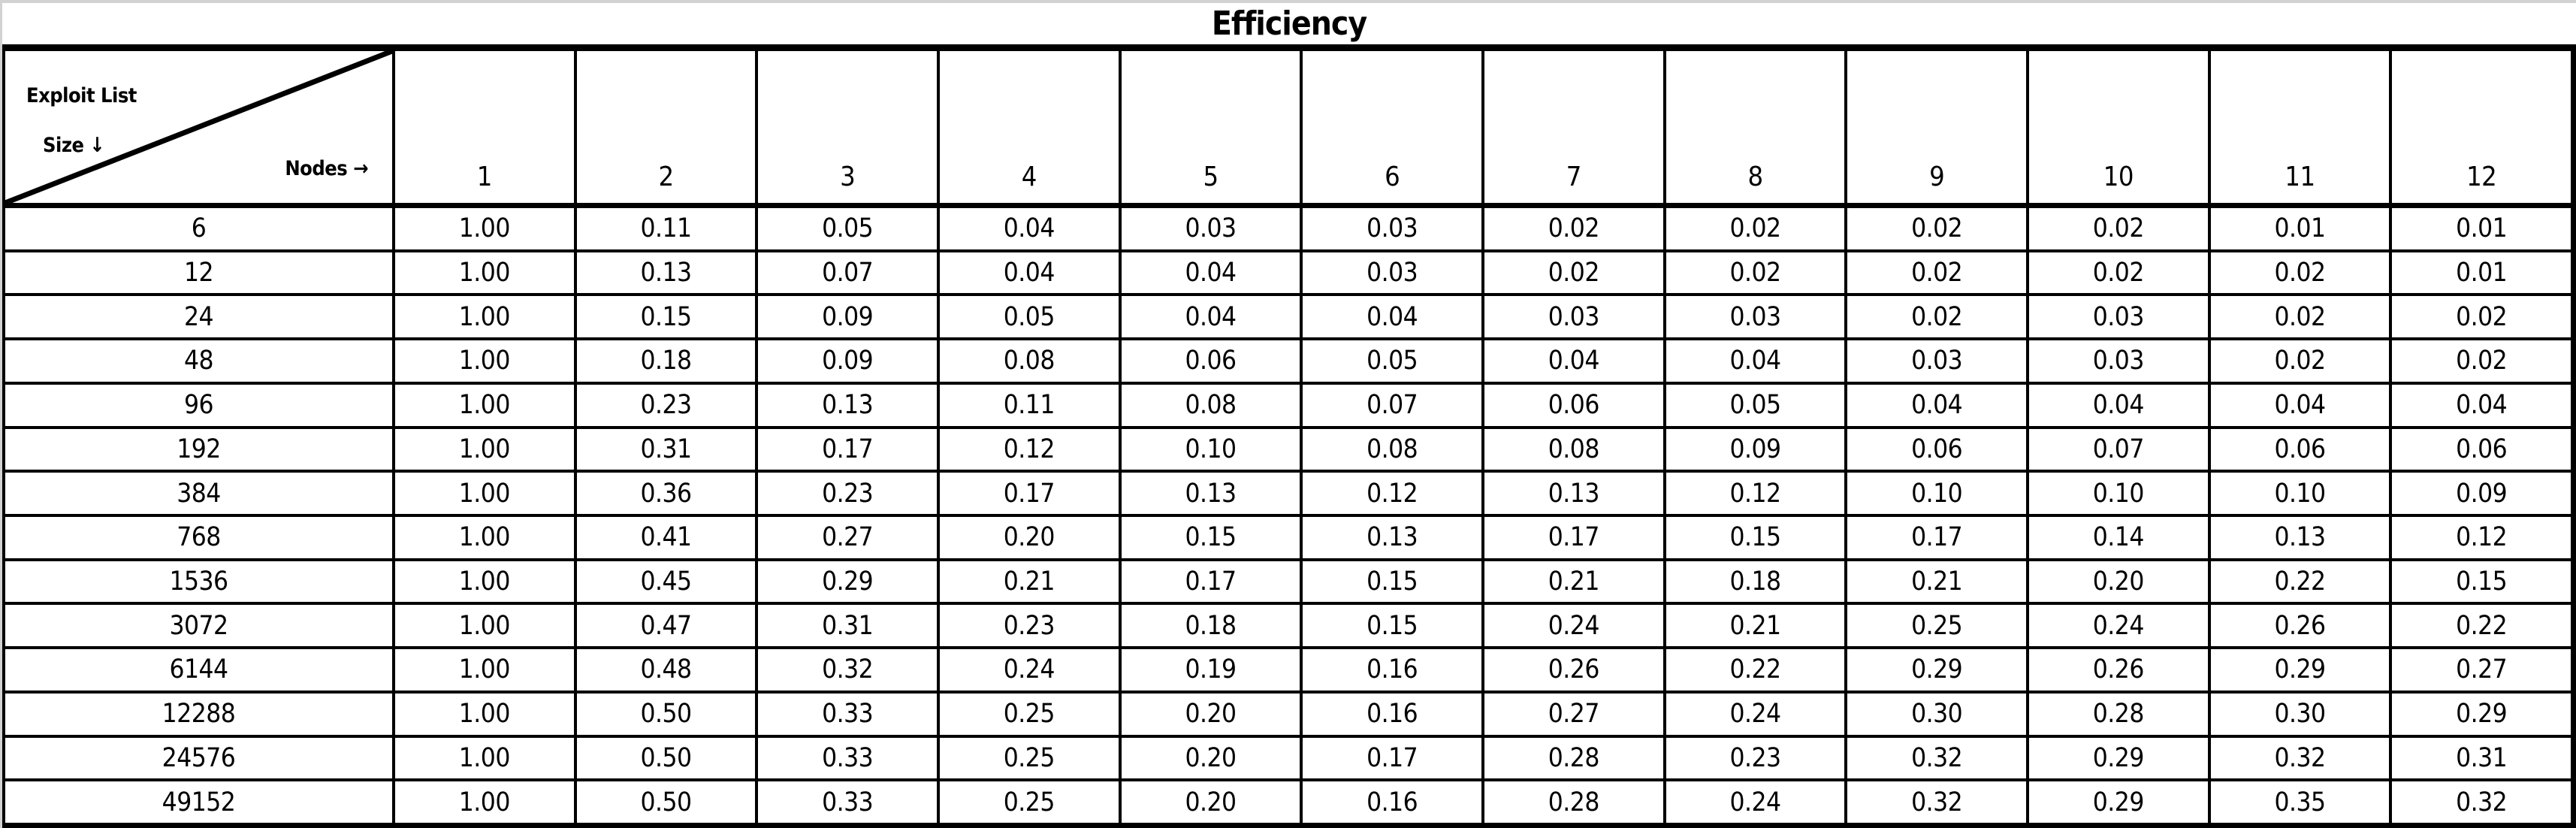 This screenshot has width=2576, height=828. What do you see at coordinates (81, 95) in the screenshot?
I see `corner-label-exploit-list: Exploit List` at bounding box center [81, 95].